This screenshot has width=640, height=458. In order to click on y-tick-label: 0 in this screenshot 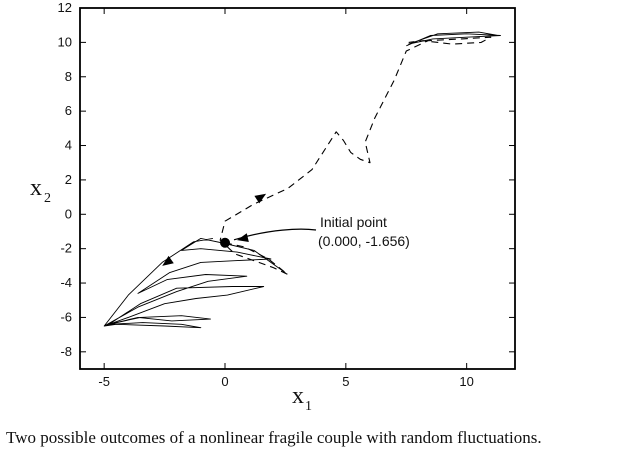, I will do `click(68, 213)`.